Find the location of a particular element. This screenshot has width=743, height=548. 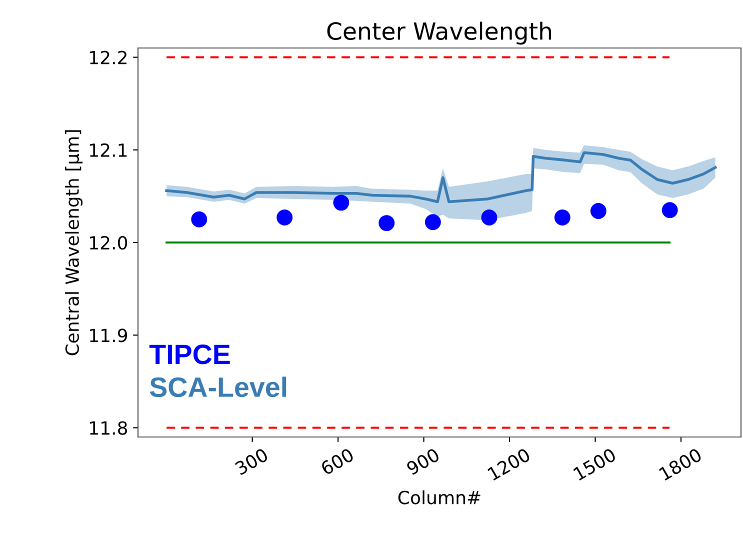

chart-title: Center Wavelength is located at coordinates (439, 33).